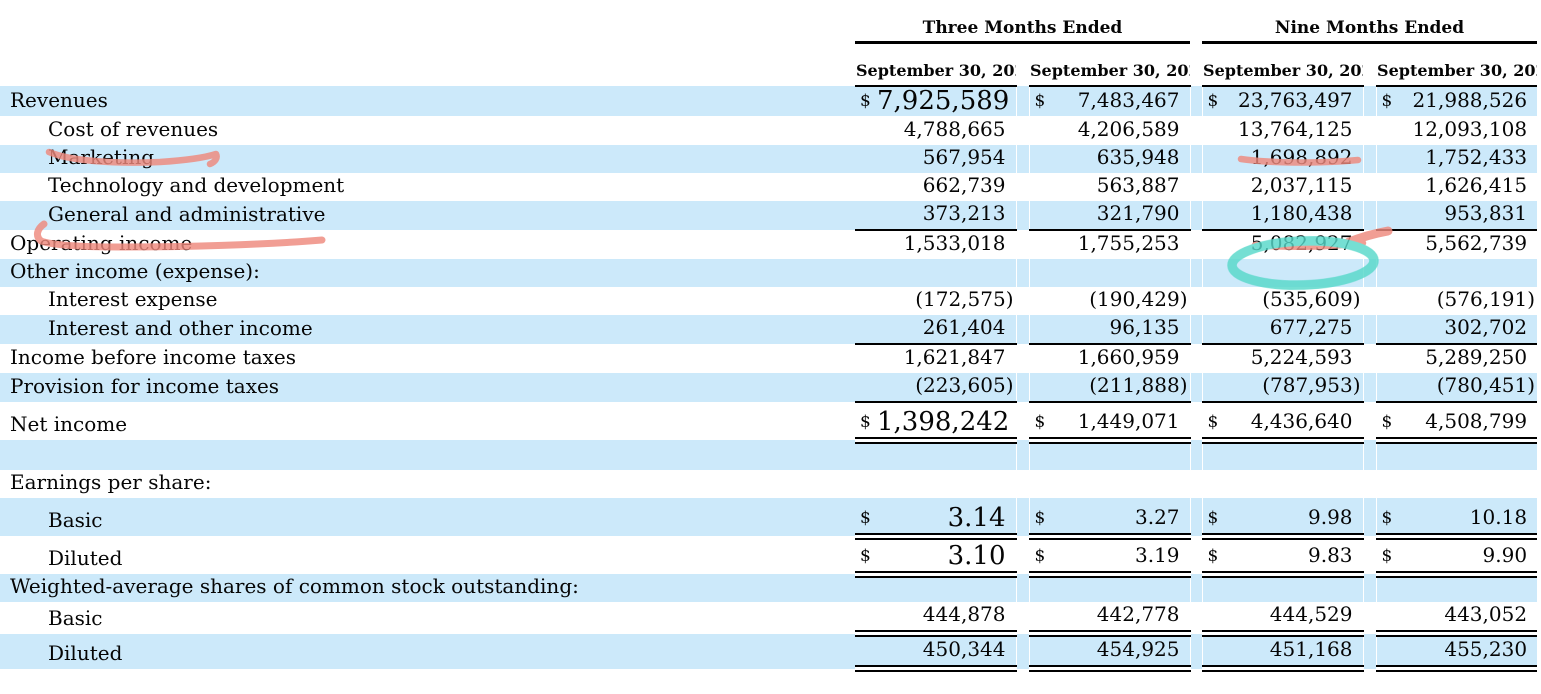 The image size is (1541, 694). What do you see at coordinates (1311, 299) in the screenshot?
I see `cell-value: (535,609)` at bounding box center [1311, 299].